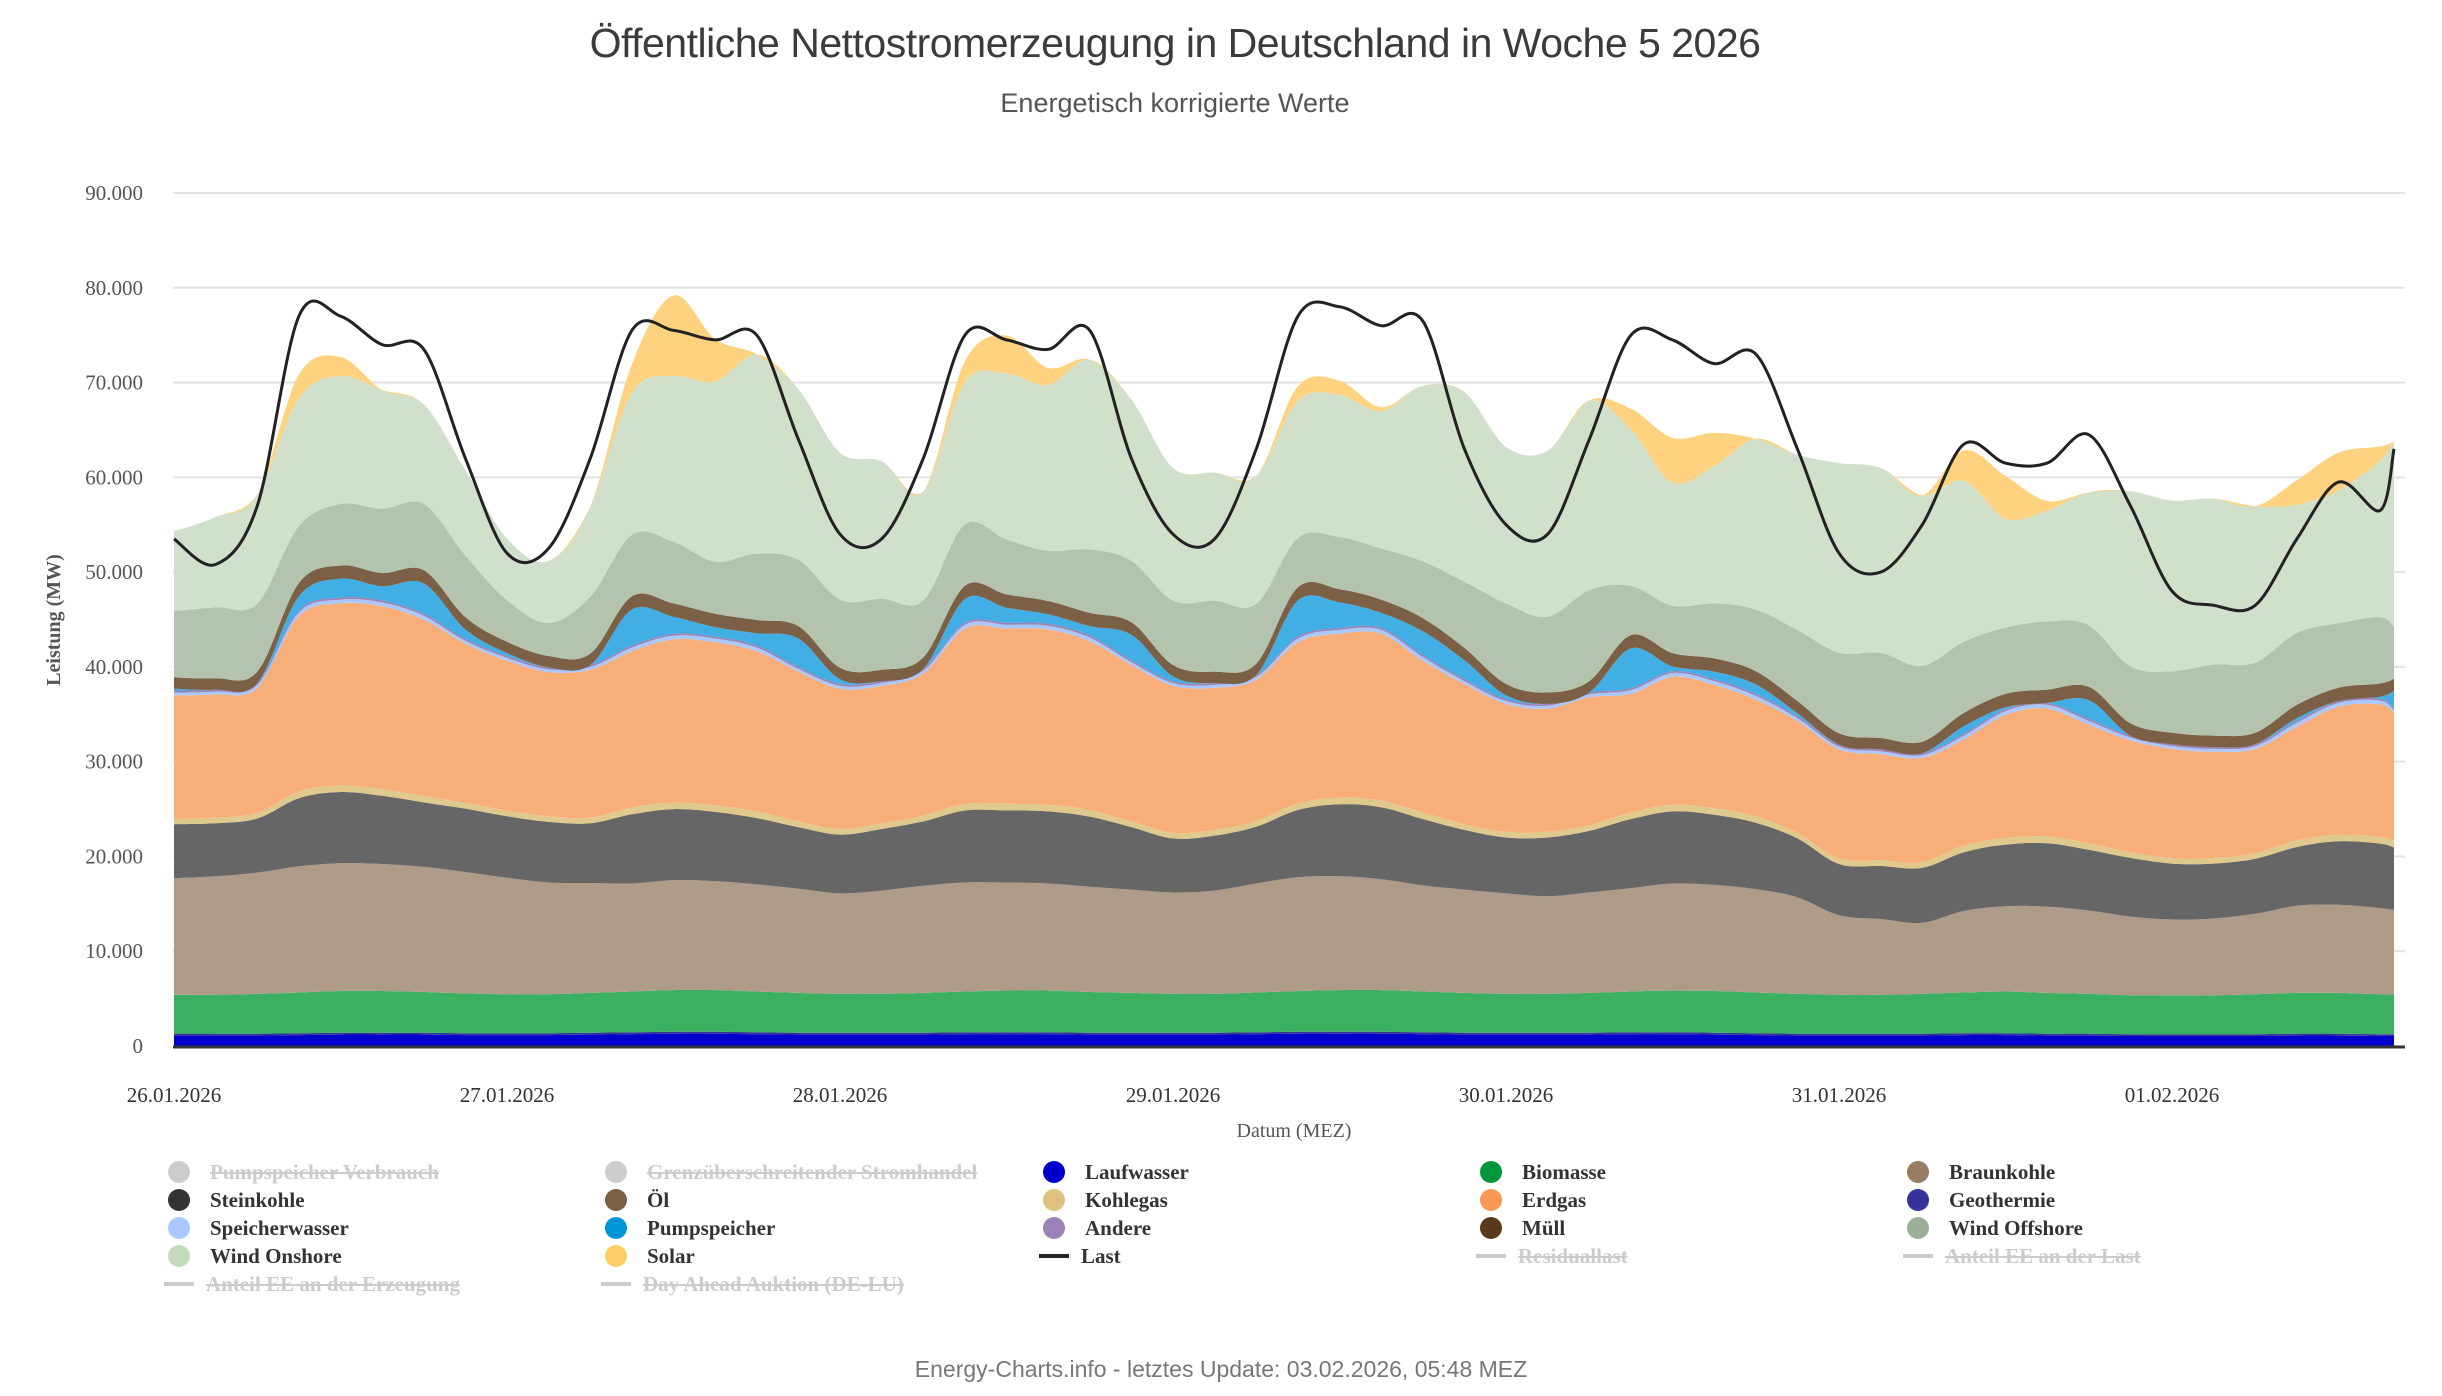  I want to click on legend-label: Residuallast, so click(1573, 1255).